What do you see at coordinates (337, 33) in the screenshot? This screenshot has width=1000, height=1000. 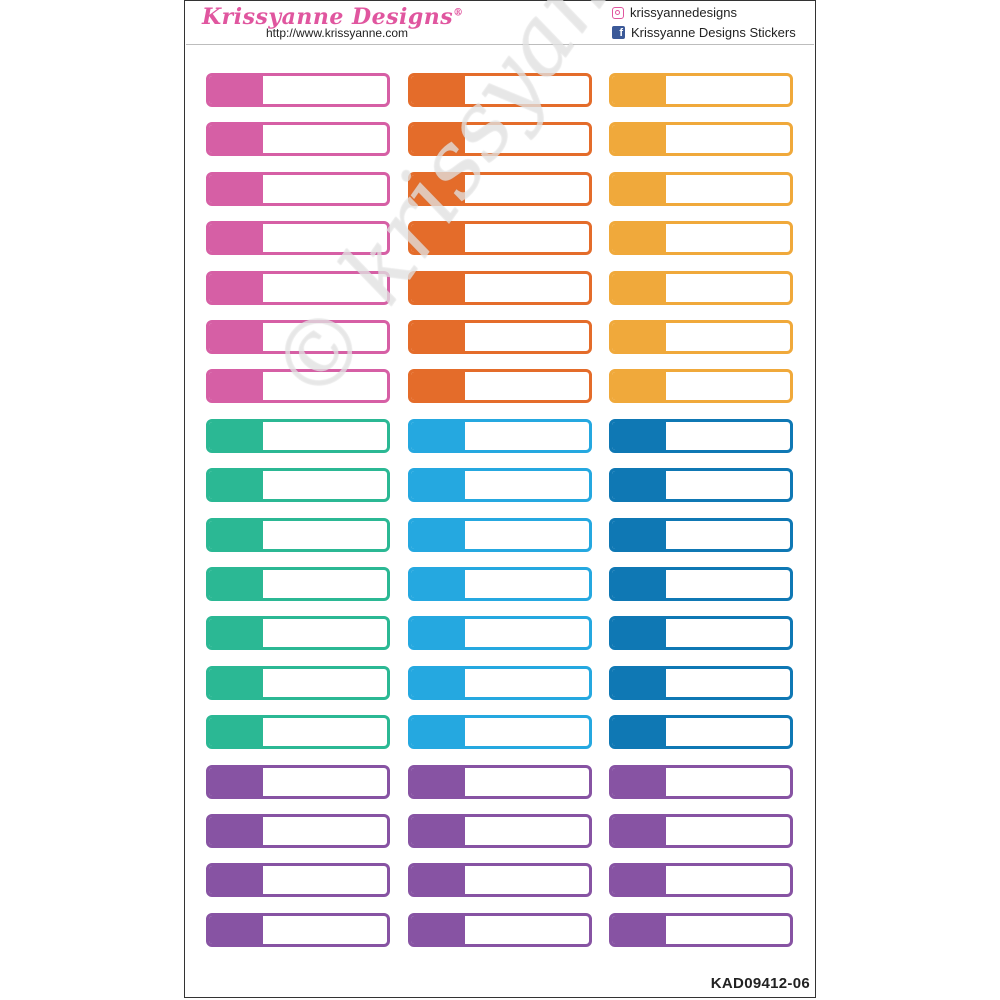 I see `brand-url: http://www.krissyanne.com` at bounding box center [337, 33].